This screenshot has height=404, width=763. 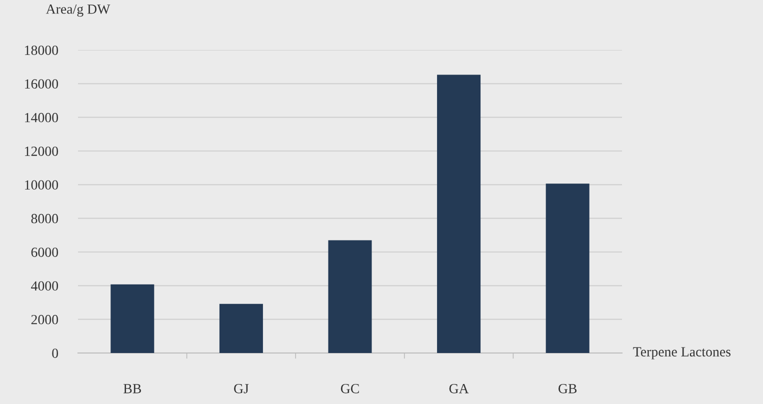 What do you see at coordinates (44, 286) in the screenshot?
I see `y-tick-label: 4000` at bounding box center [44, 286].